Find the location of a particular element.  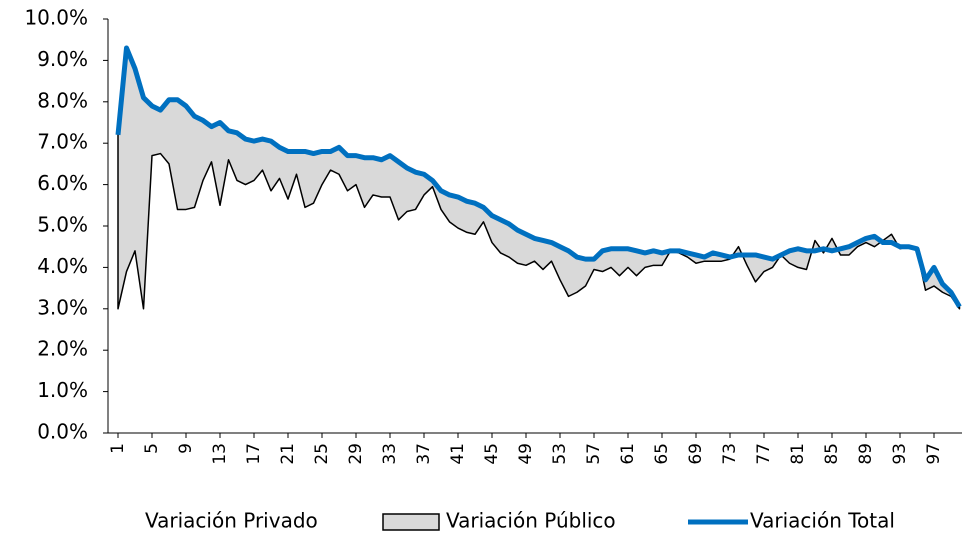

y-tick-label: 0.0% is located at coordinates (62, 432).